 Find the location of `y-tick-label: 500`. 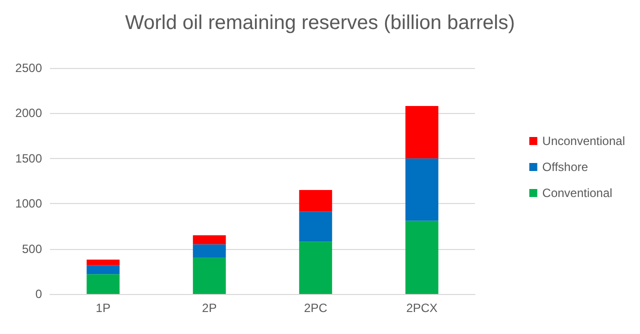

y-tick-label: 500 is located at coordinates (32, 249).